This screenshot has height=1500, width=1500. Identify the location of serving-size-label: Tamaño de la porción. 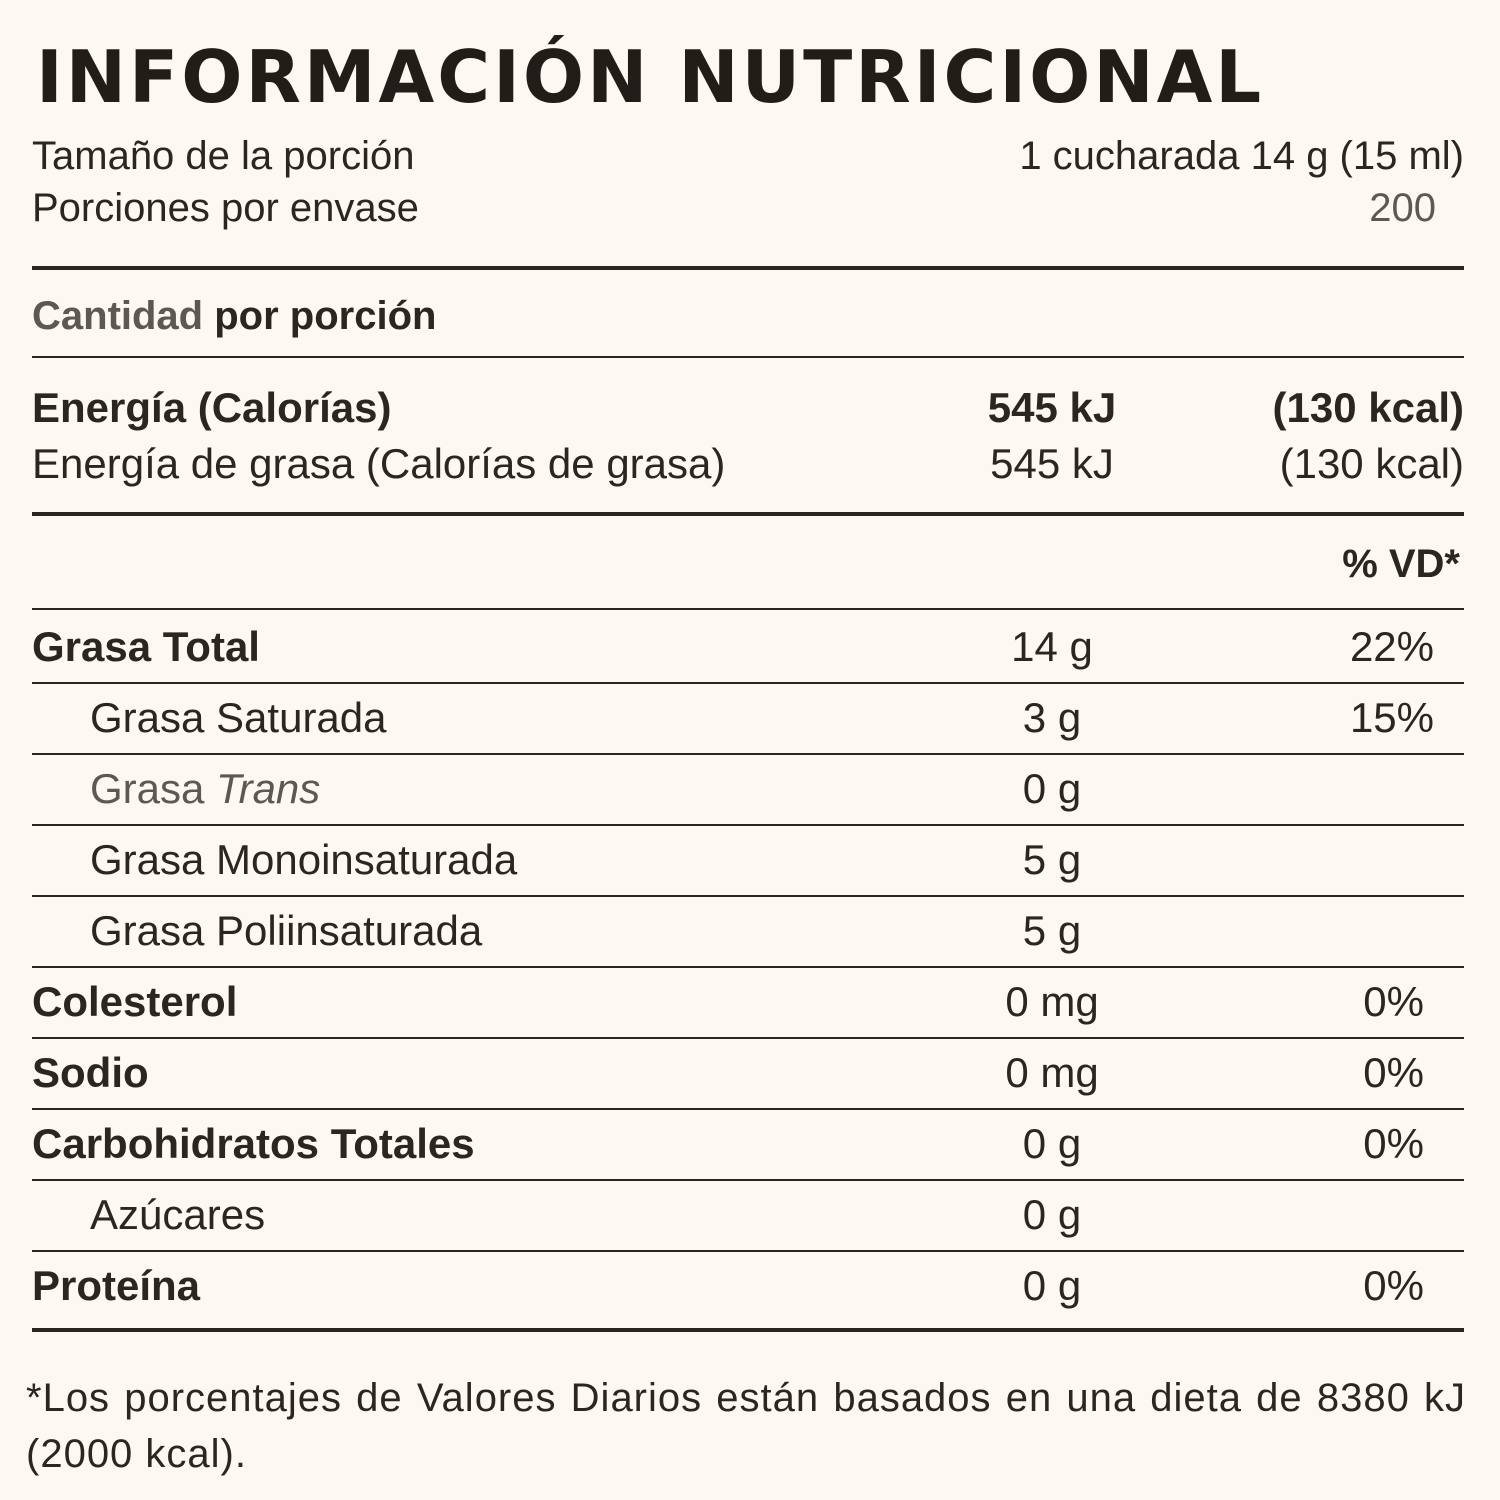
(223, 156).